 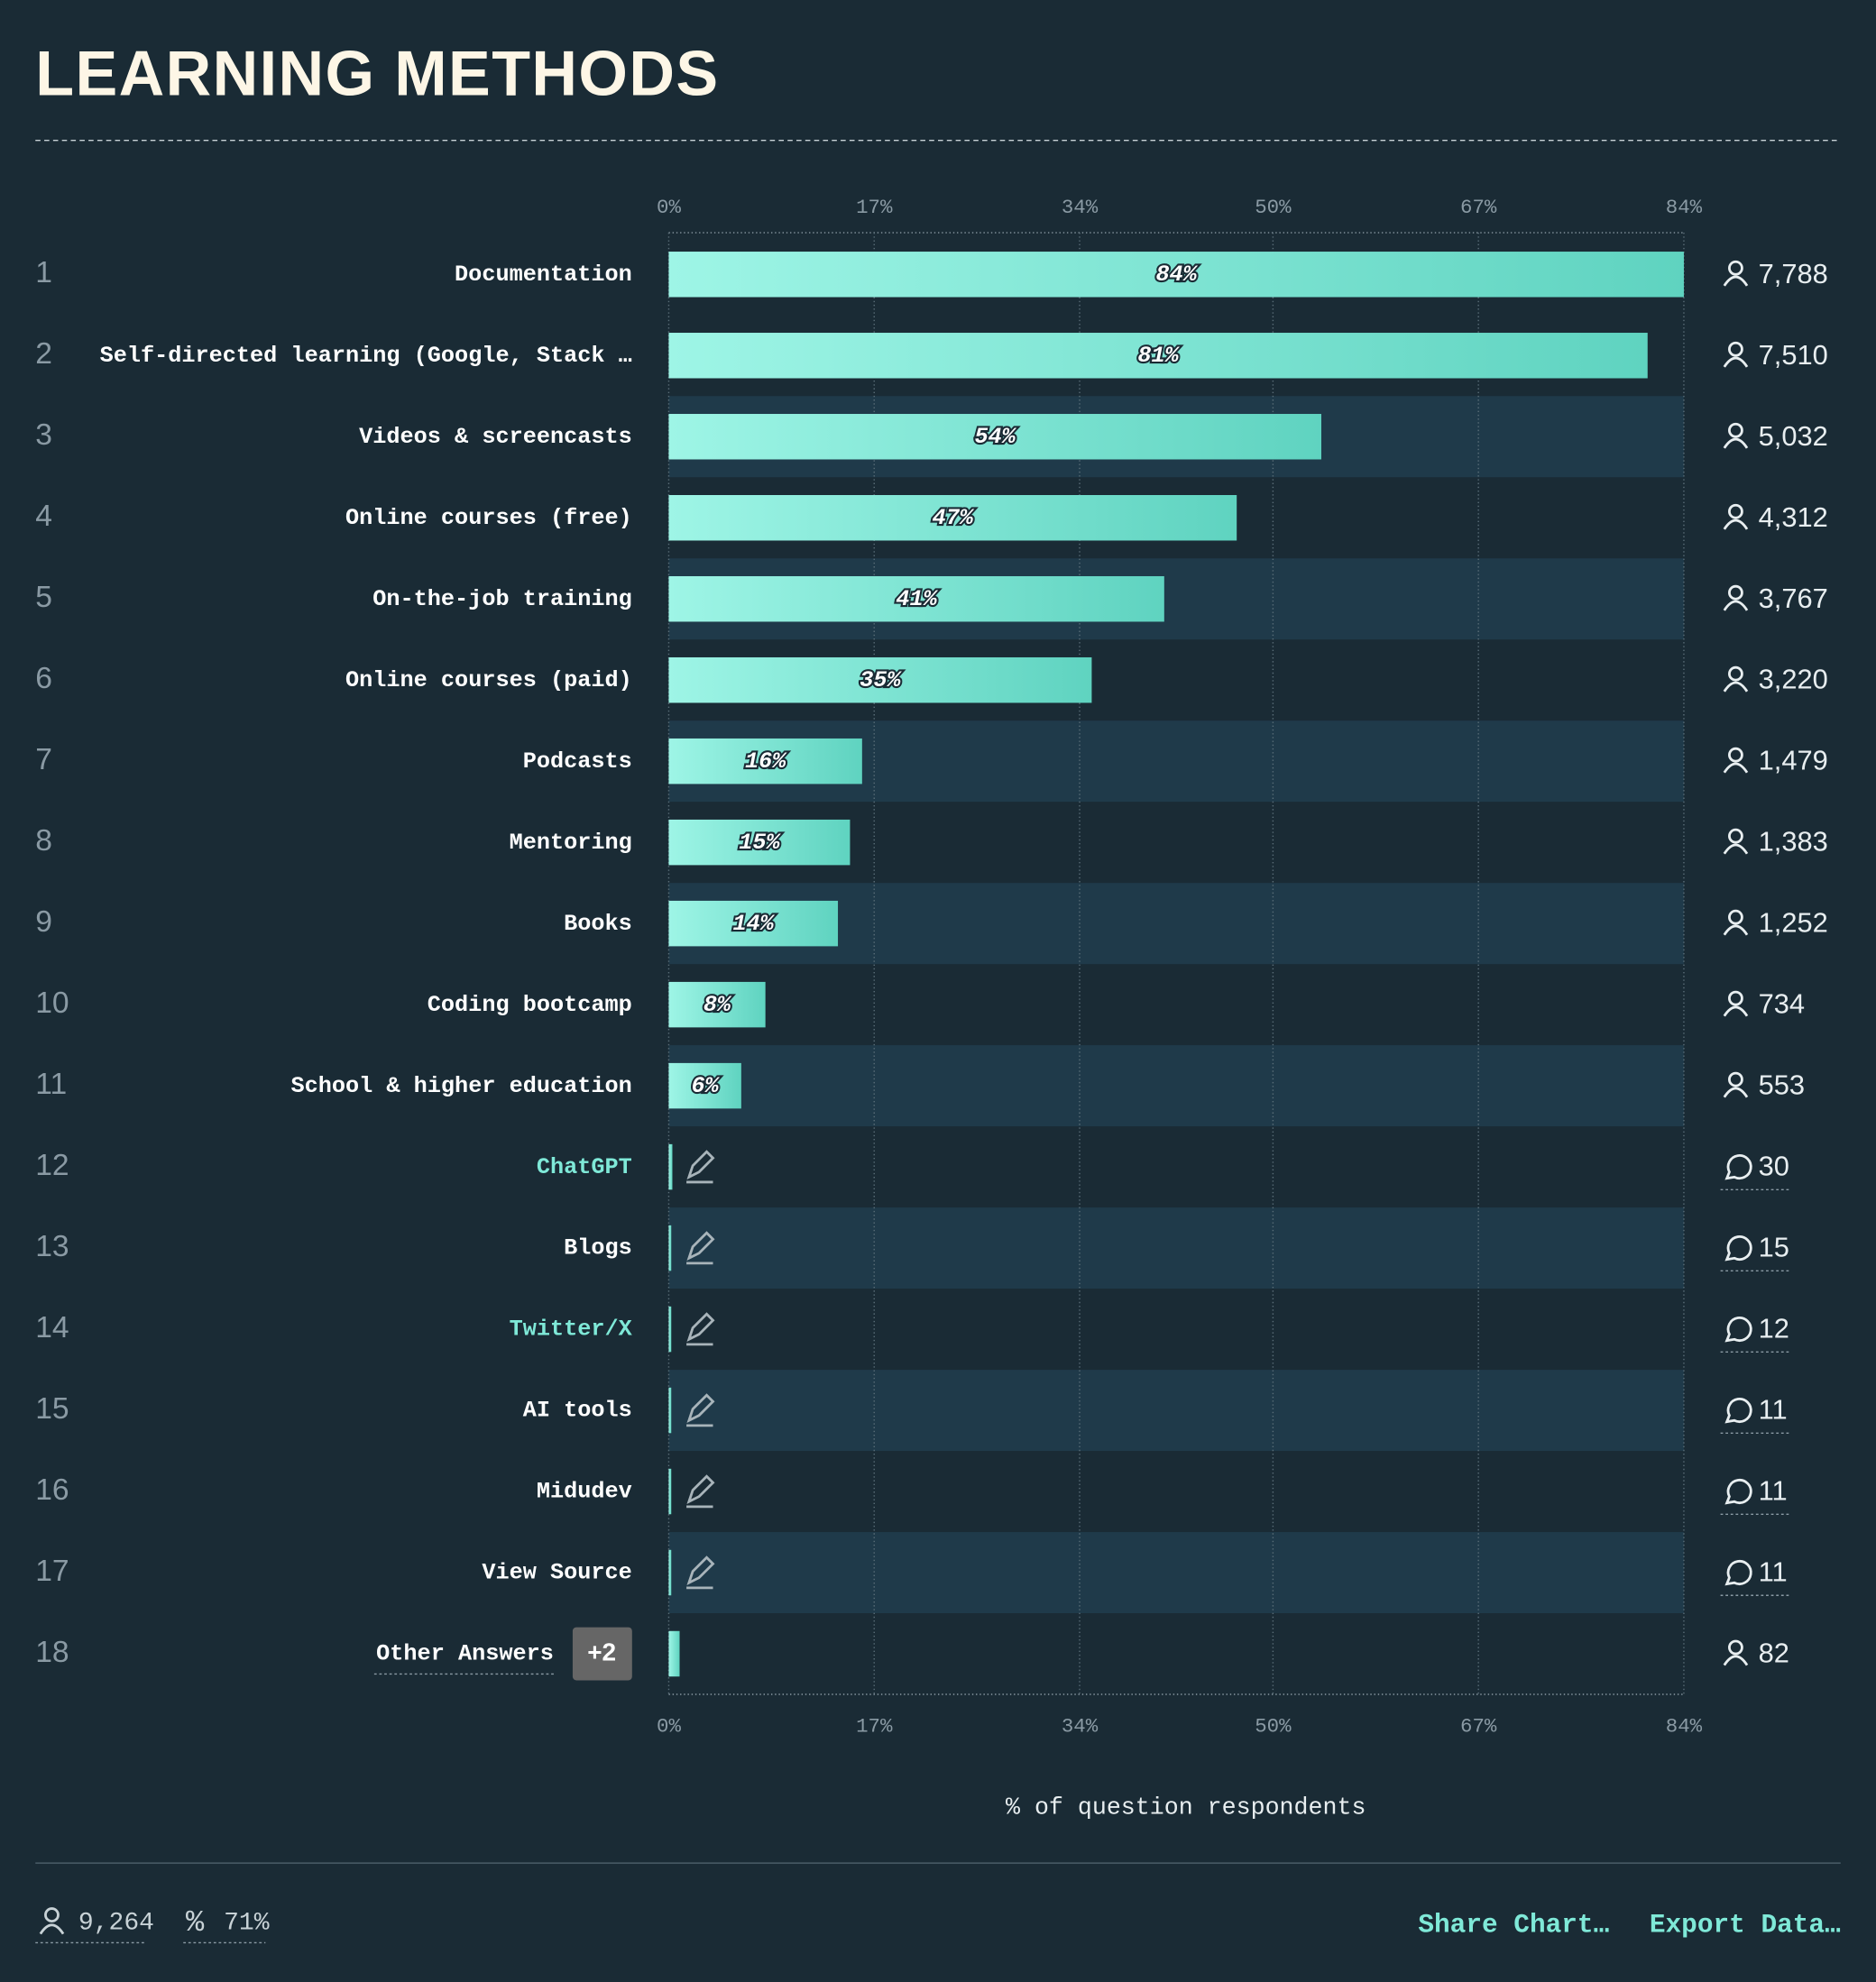 What do you see at coordinates (571, 843) in the screenshot?
I see `category-label: Mentoring` at bounding box center [571, 843].